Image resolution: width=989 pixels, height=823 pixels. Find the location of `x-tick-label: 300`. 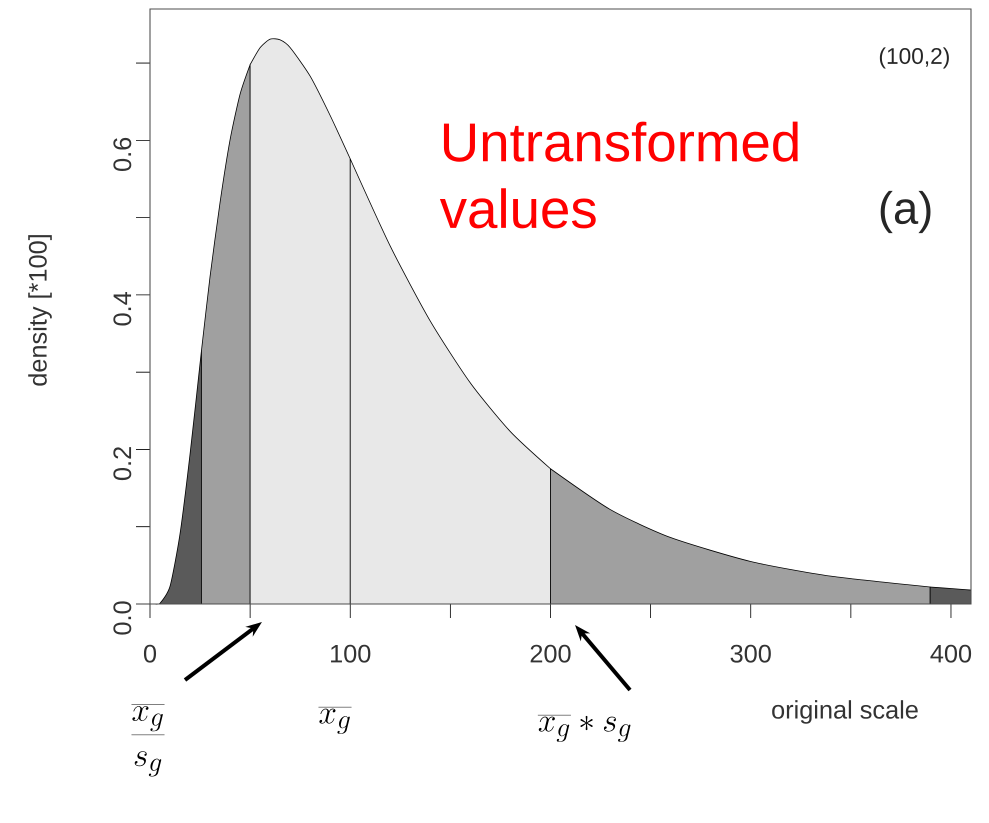

x-tick-label: 300 is located at coordinates (750, 653).